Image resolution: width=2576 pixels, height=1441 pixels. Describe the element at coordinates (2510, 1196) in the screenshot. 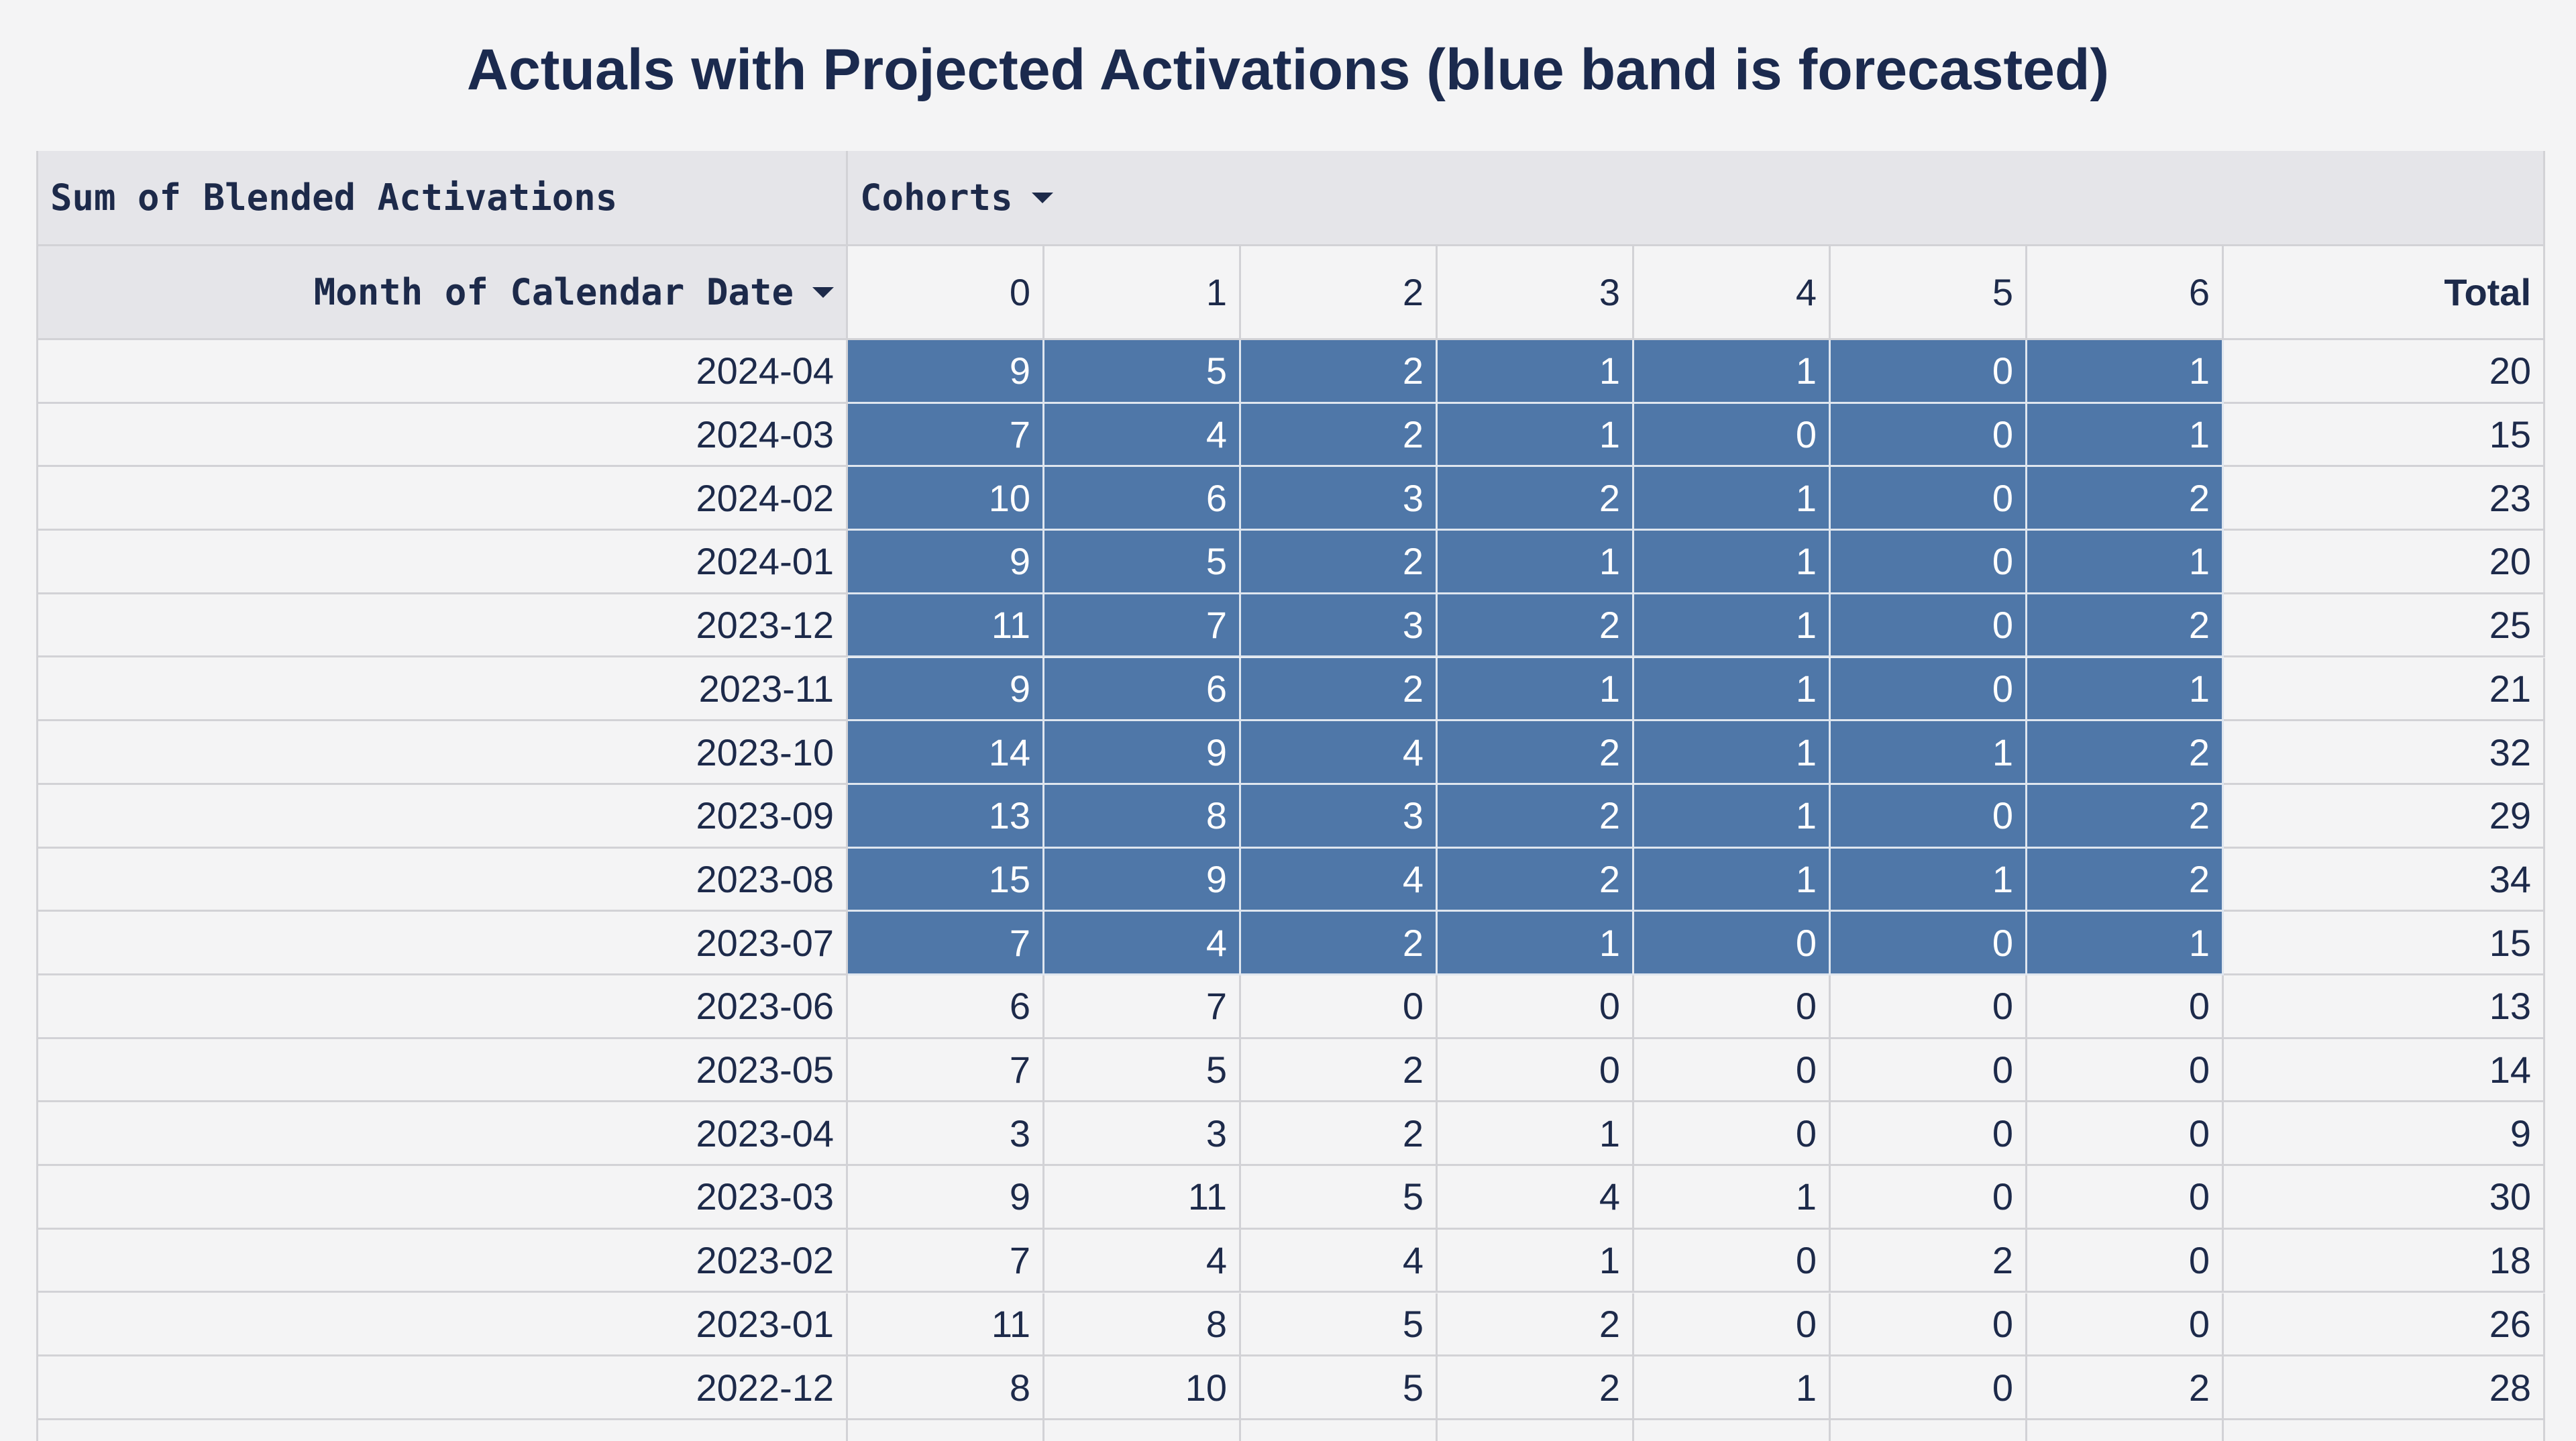

I see `row-total-text: 30` at that location.